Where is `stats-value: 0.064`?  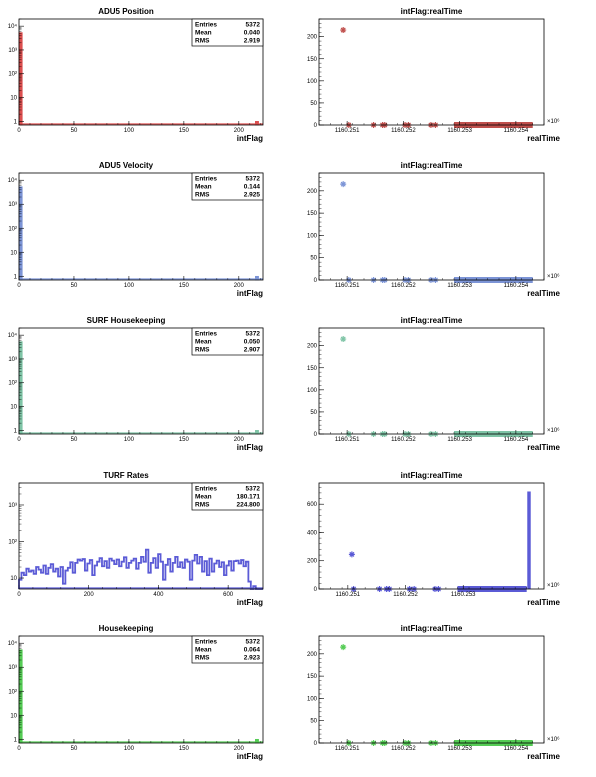 stats-value: 0.064 is located at coordinates (252, 650).